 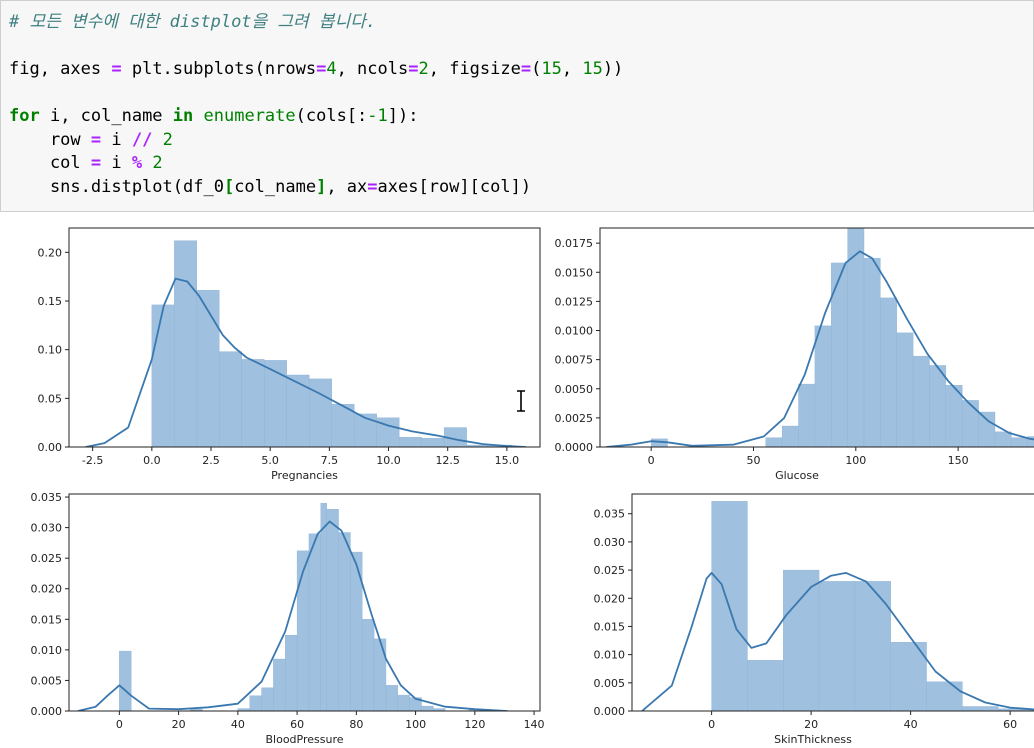 I want to click on y-tick-label: 0.10, so click(x=50, y=350).